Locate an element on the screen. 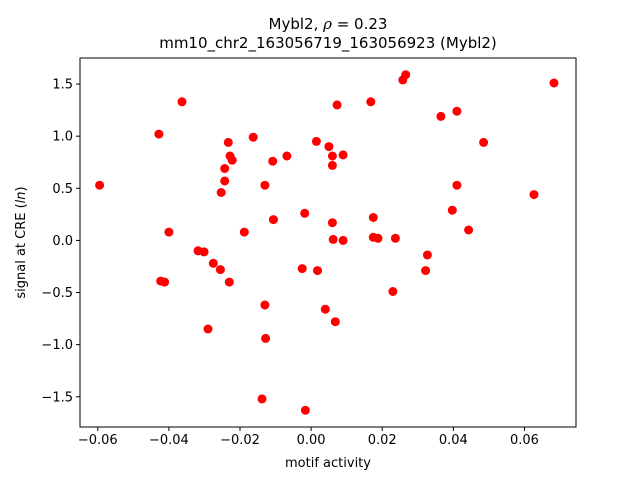  y-axis-ticks: −1.5 −1.0 −0.5 0.0 0.5 1.0 1.5 is located at coordinates (60, 241).